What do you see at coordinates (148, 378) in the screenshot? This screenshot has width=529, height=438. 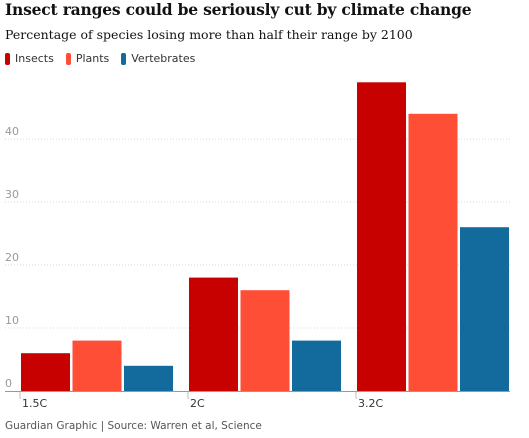 I see `bar-vertebrates-1-5c` at bounding box center [148, 378].